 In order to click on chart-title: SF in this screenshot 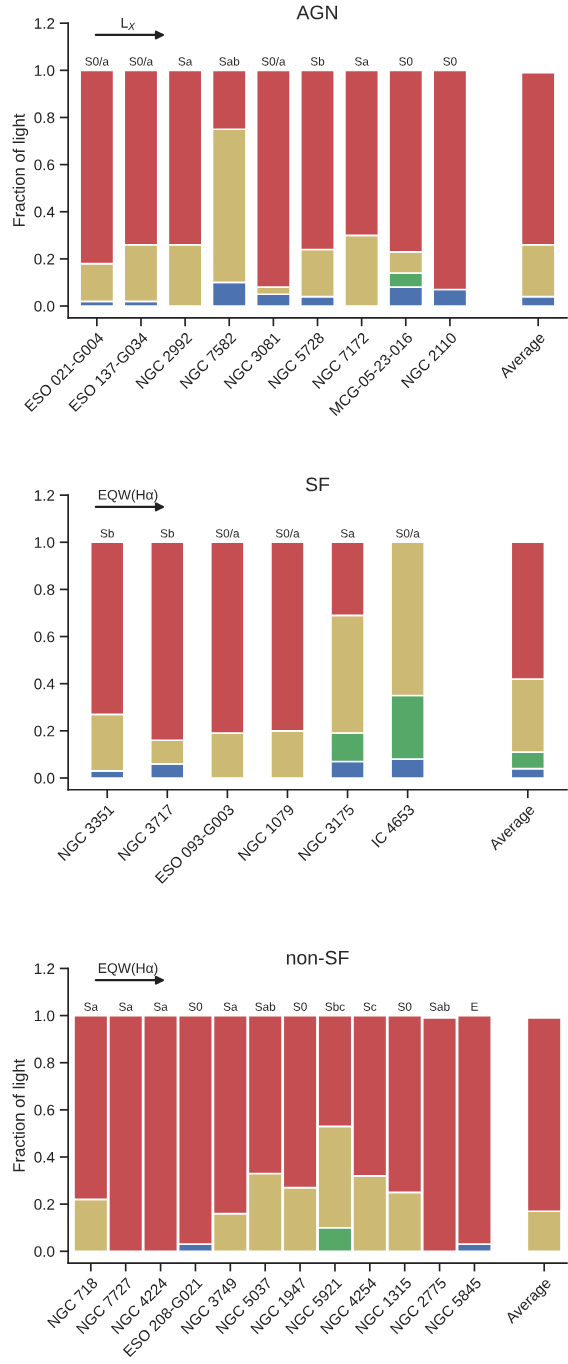, I will do `click(317, 484)`.